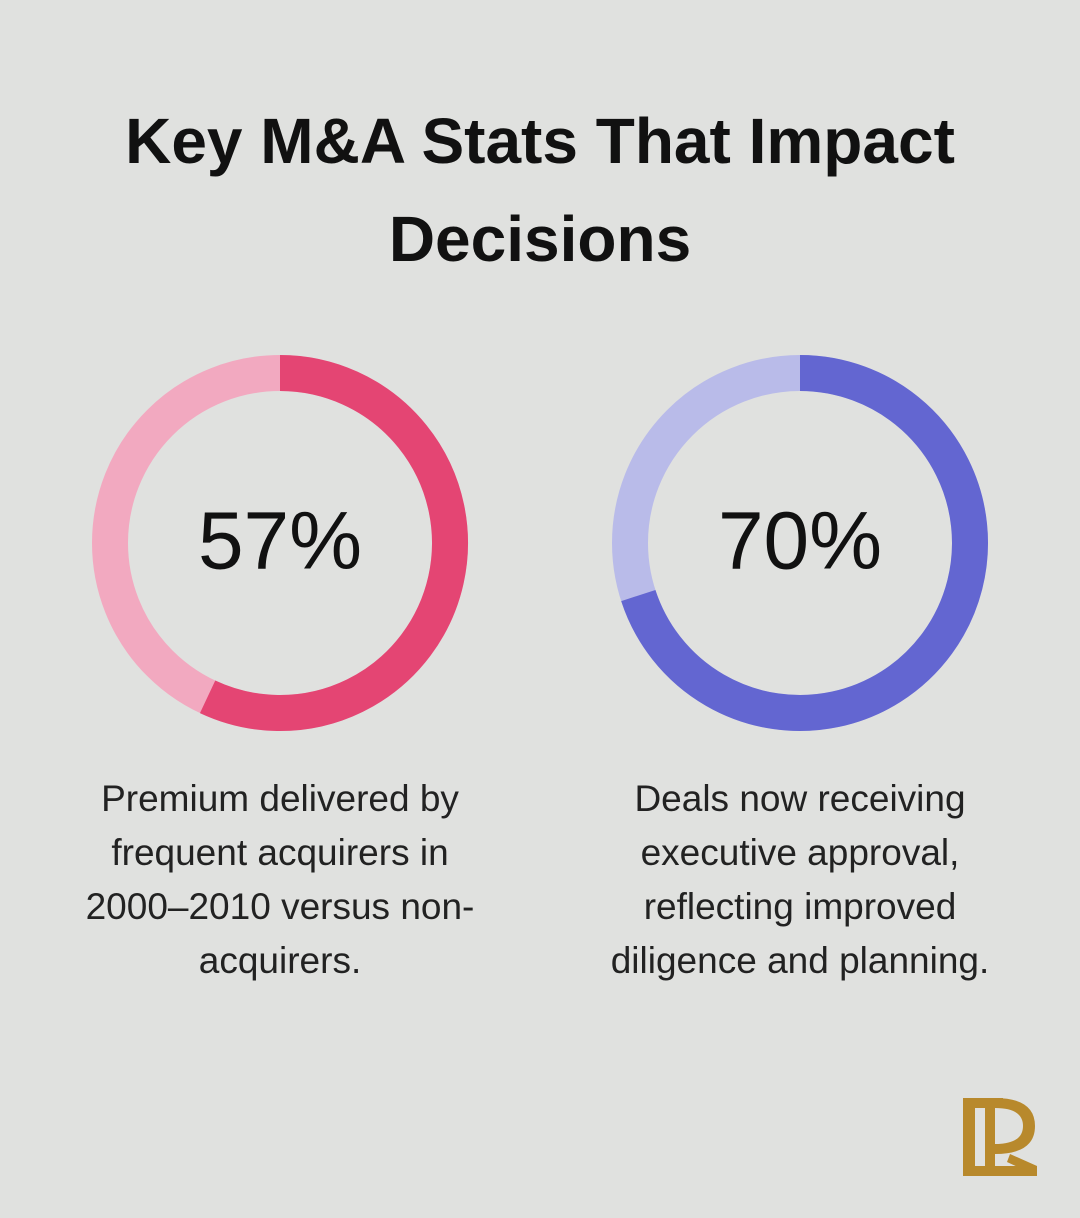 Image resolution: width=1080 pixels, height=1218 pixels. I want to click on title: Key M&A Stats That Impact Decisions, so click(540, 190).